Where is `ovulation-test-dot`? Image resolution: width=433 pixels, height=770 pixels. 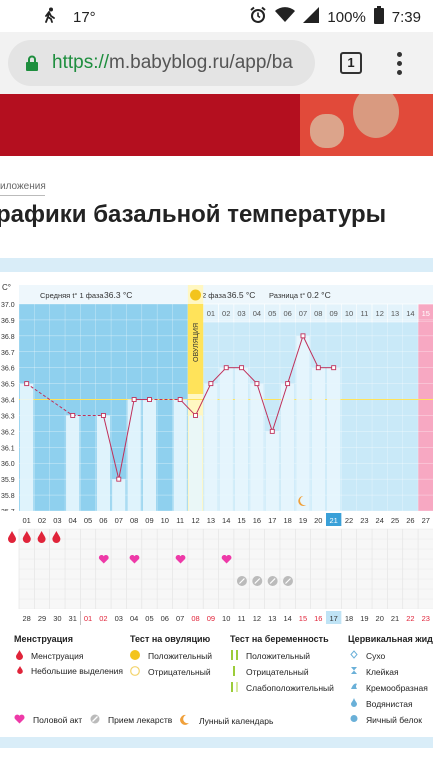
ovulation-test-dot is located at coordinates (196, 295).